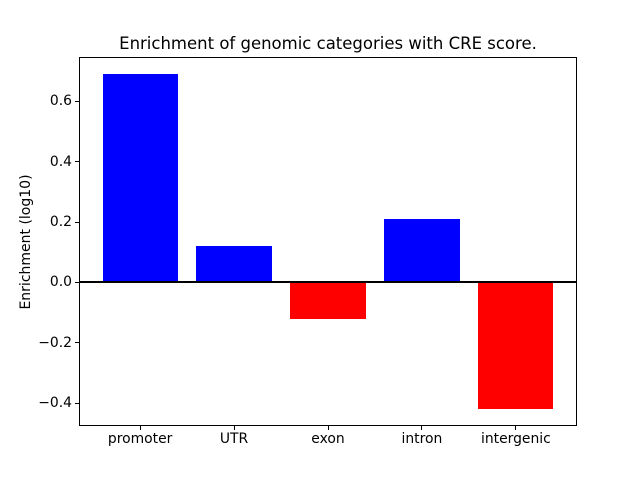 Image resolution: width=640 pixels, height=480 pixels. What do you see at coordinates (60, 161) in the screenshot?
I see `y-tick-label: 0.4` at bounding box center [60, 161].